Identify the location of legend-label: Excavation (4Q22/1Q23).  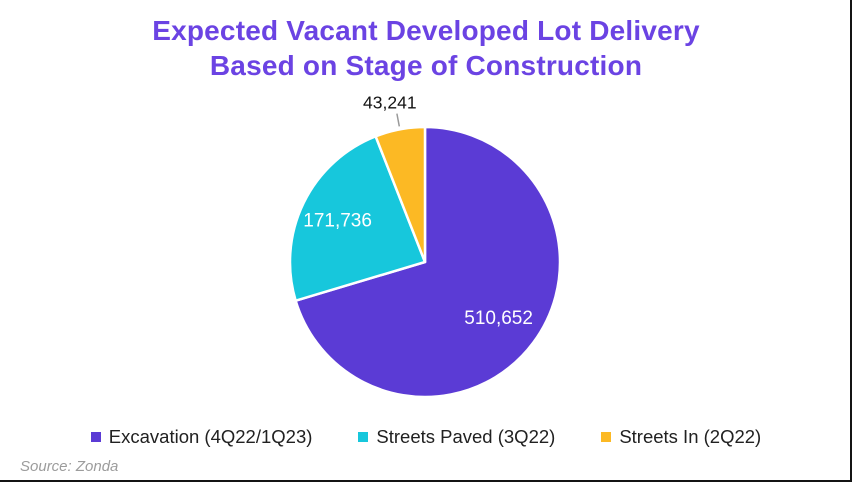
(210, 436).